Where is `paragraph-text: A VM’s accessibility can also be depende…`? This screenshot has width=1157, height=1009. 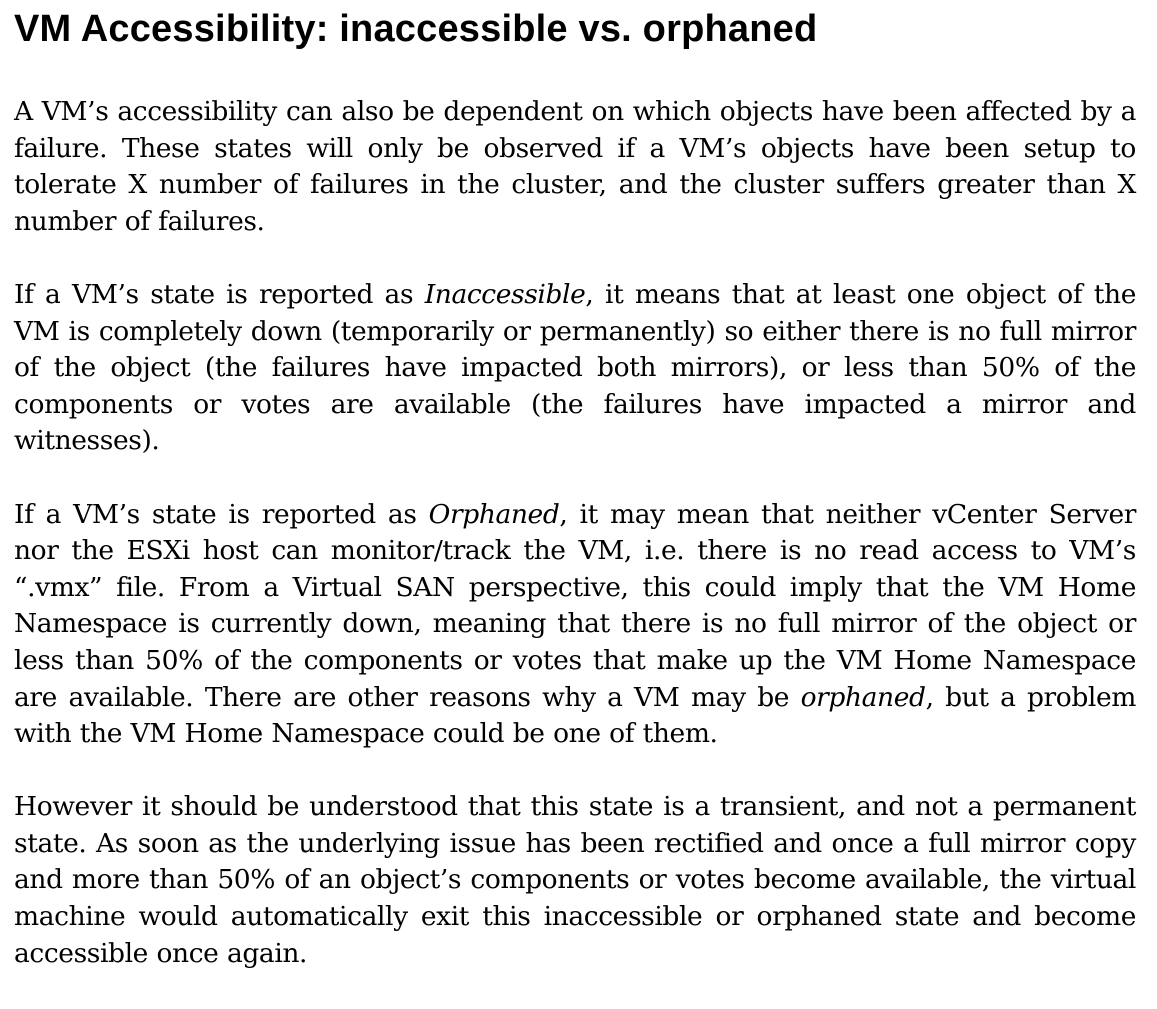 paragraph-text: A VM’s accessibility can also be depende… is located at coordinates (575, 166).